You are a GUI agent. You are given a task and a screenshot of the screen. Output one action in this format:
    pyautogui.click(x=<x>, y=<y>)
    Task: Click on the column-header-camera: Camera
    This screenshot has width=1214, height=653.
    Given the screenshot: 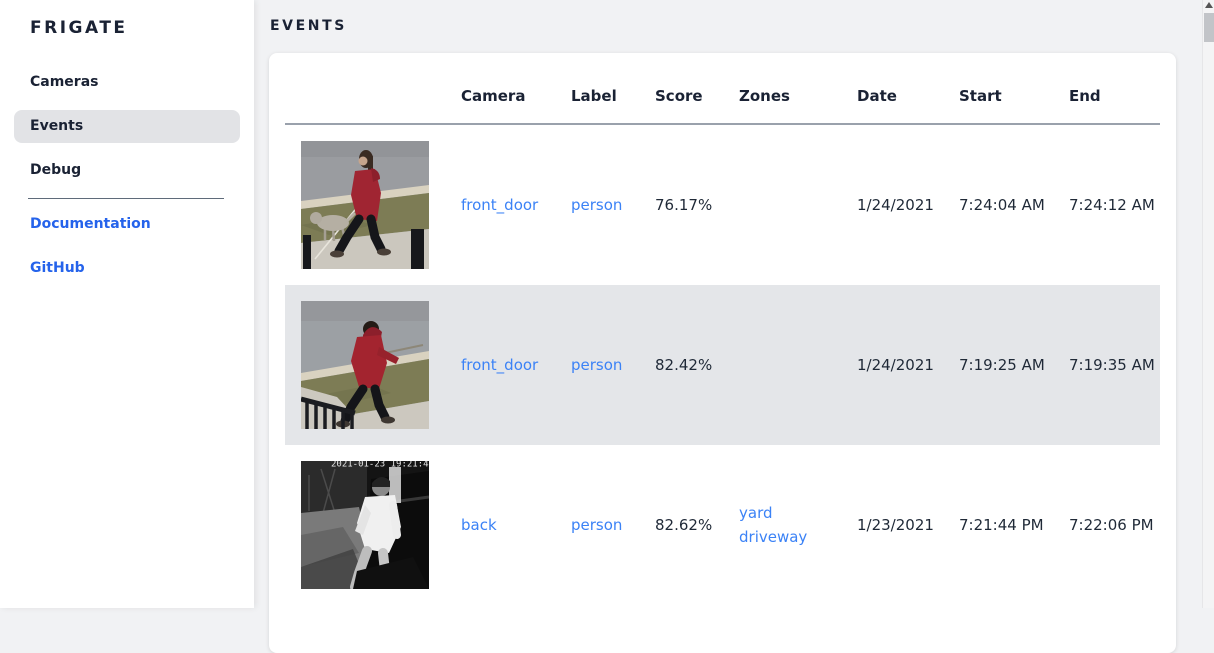 What is the action you would take?
    pyautogui.click(x=500, y=96)
    